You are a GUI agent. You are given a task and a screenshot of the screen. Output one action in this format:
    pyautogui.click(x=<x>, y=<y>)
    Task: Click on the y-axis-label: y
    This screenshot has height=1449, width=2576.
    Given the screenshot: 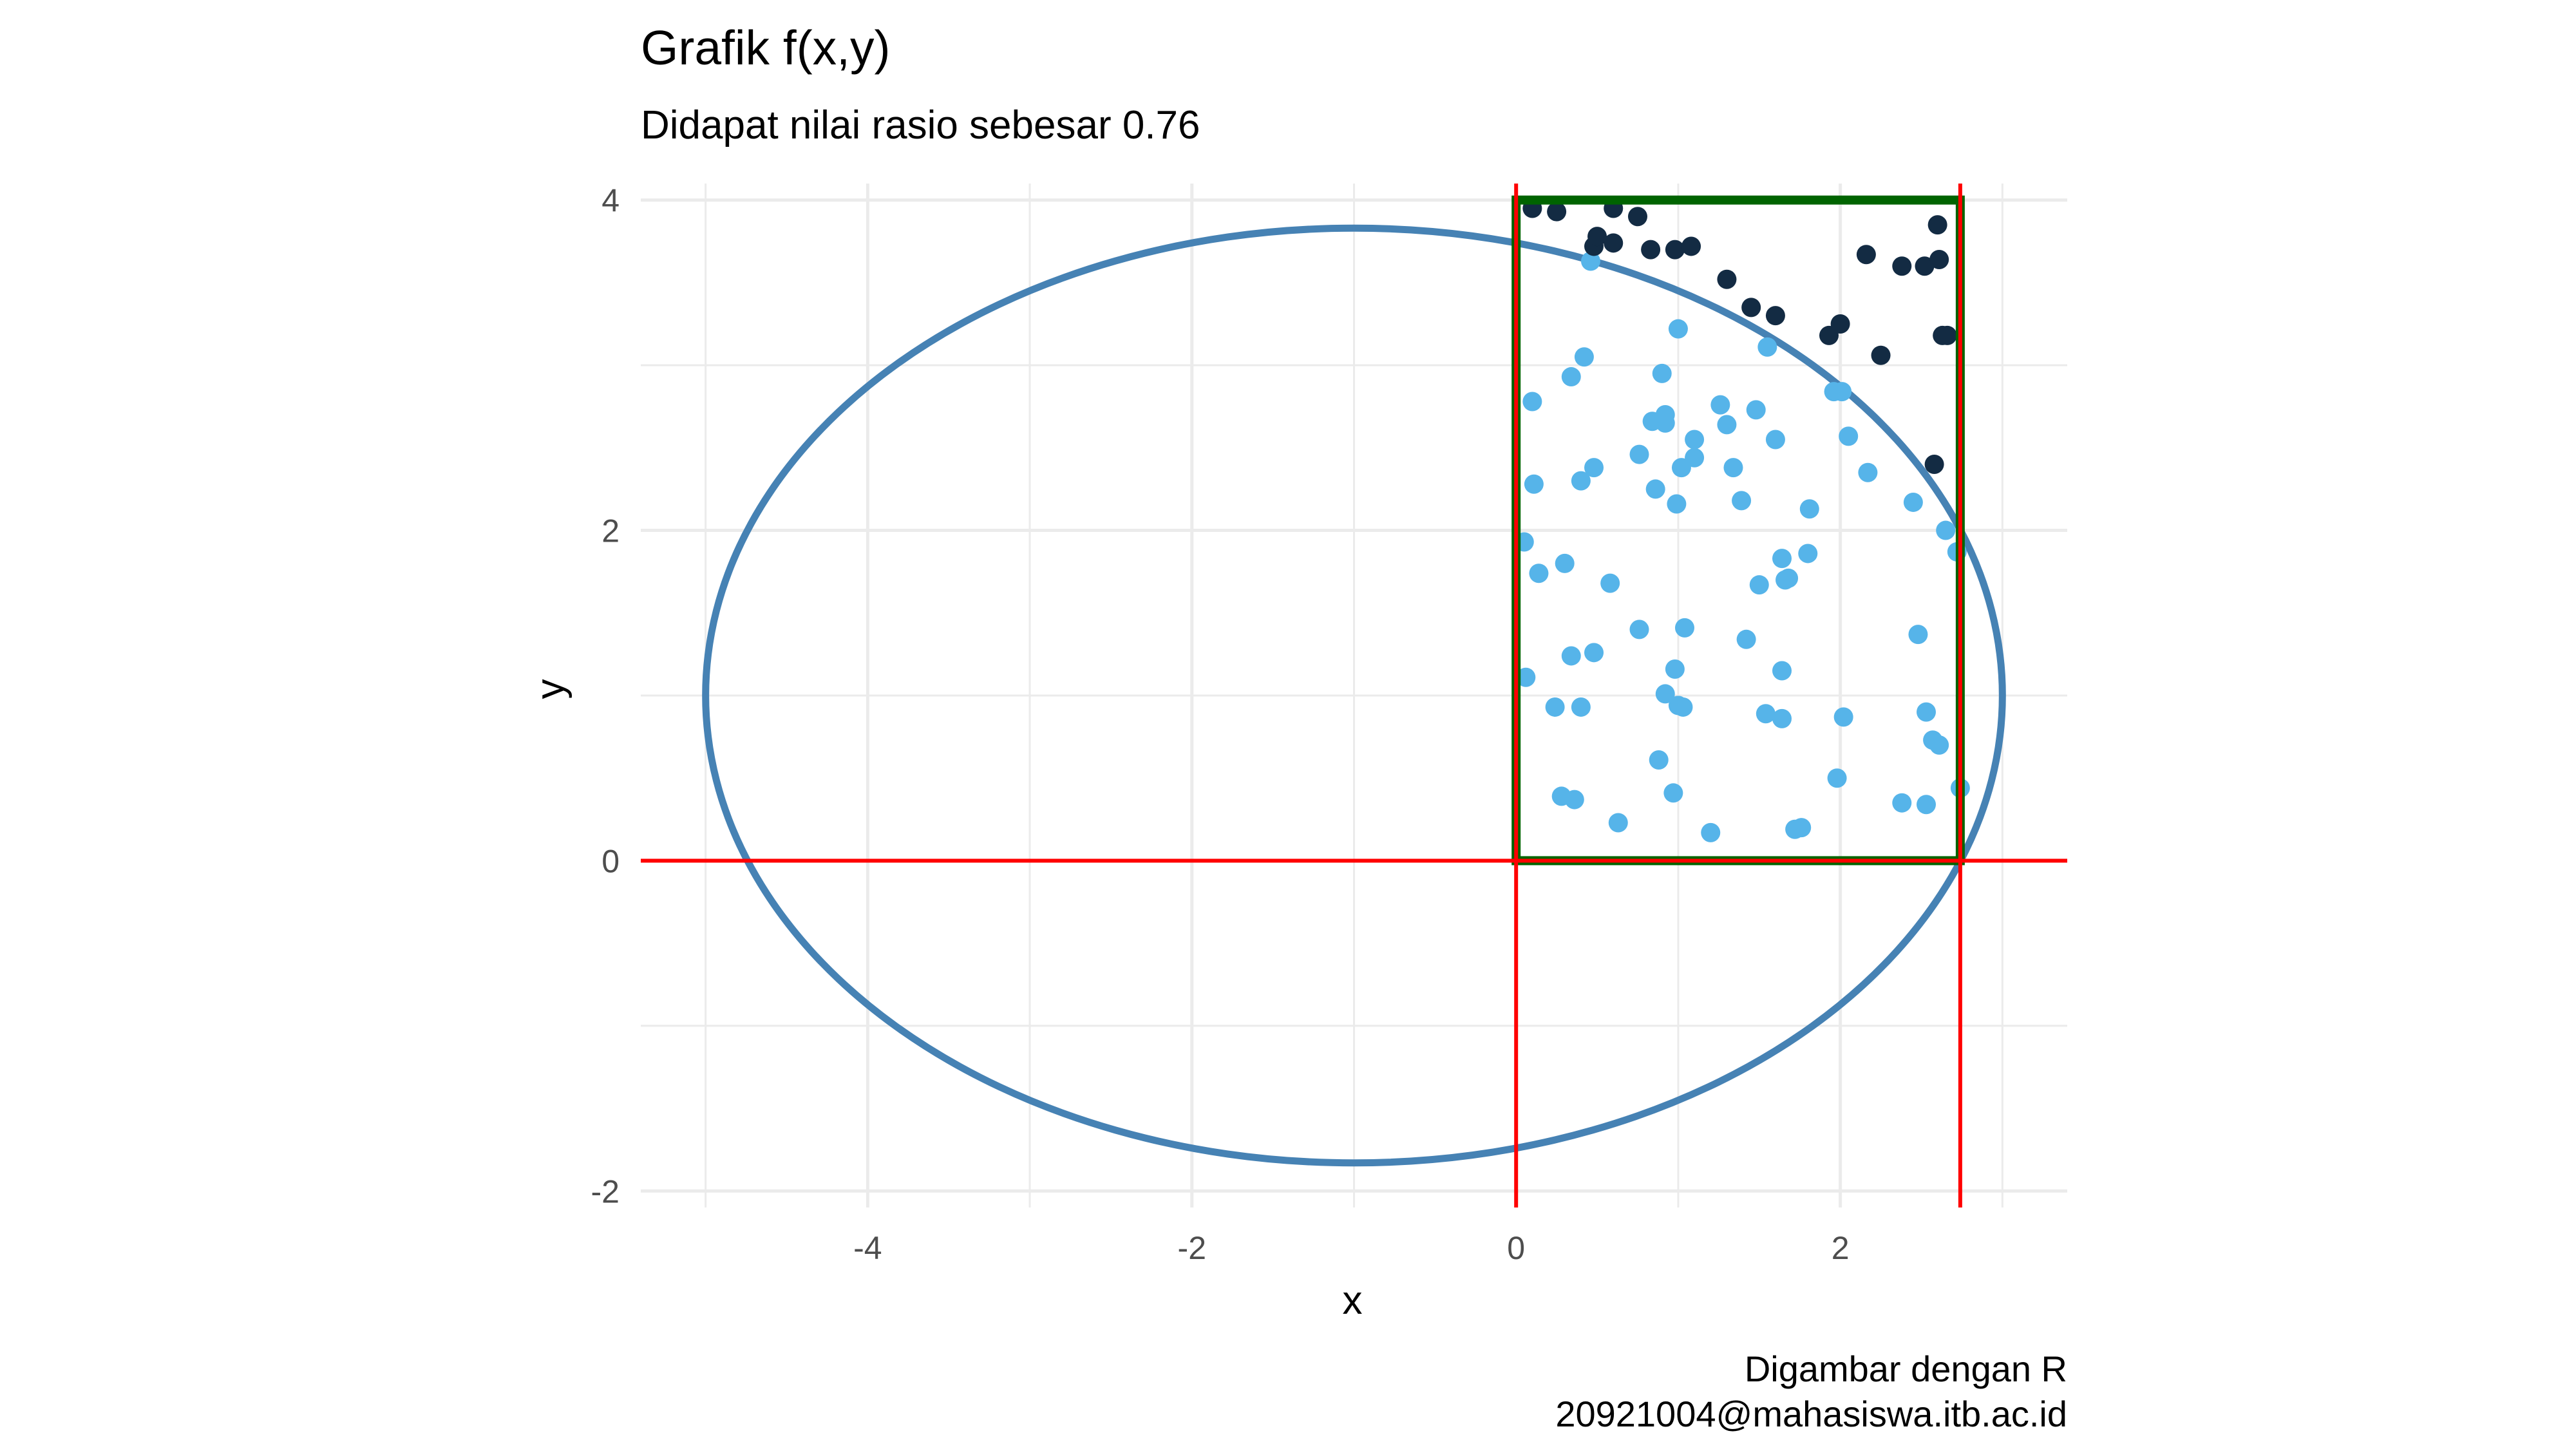 What is the action you would take?
    pyautogui.click(x=550, y=689)
    